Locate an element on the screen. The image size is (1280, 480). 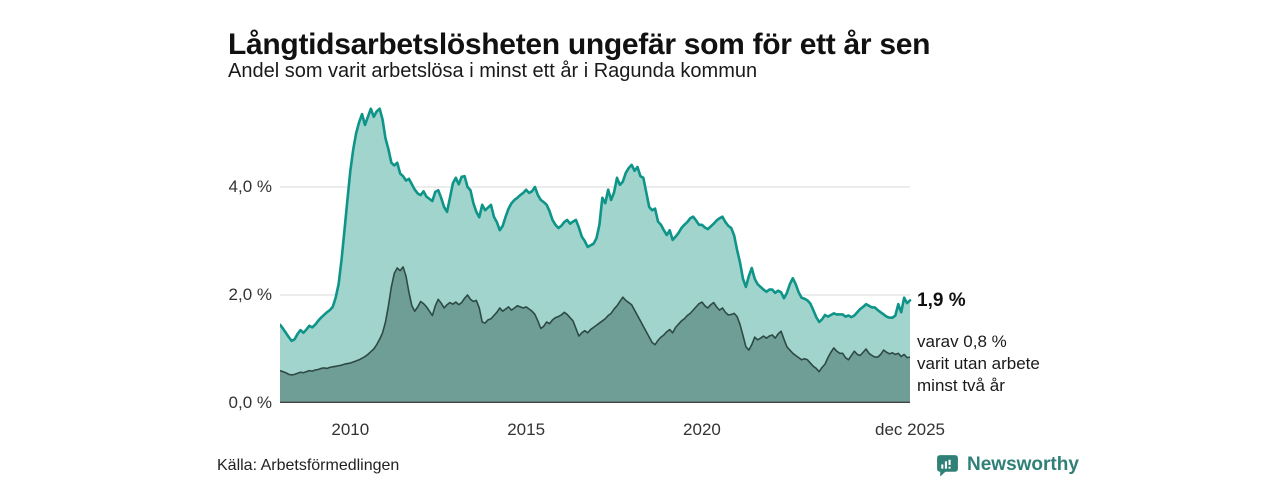
secondary-annotation-line2: varit utan arbete is located at coordinates (978, 363).